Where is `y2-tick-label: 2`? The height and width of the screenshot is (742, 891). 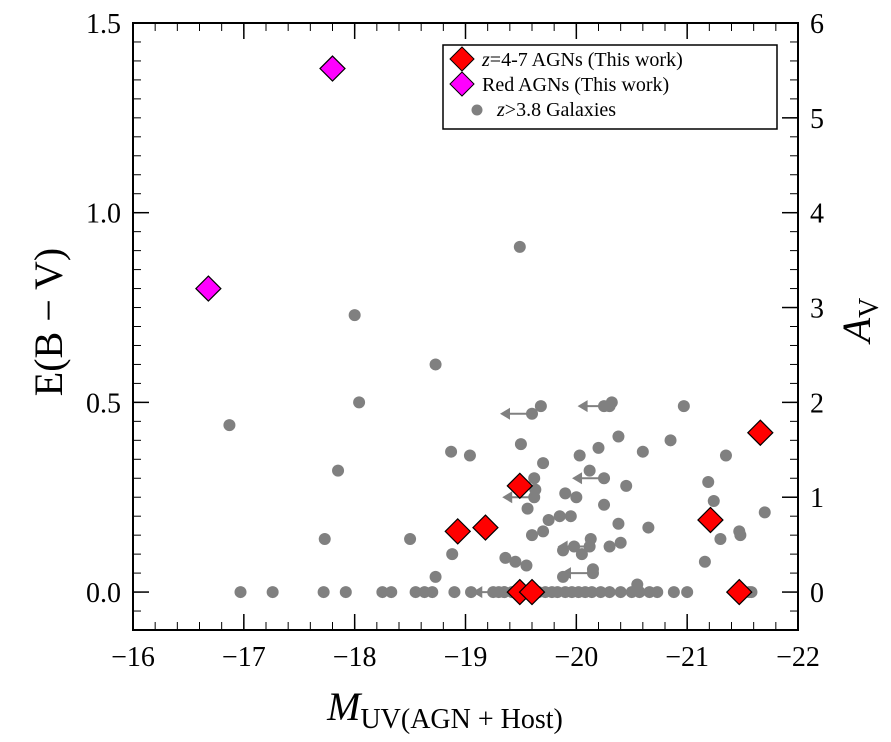 y2-tick-label: 2 is located at coordinates (817, 403).